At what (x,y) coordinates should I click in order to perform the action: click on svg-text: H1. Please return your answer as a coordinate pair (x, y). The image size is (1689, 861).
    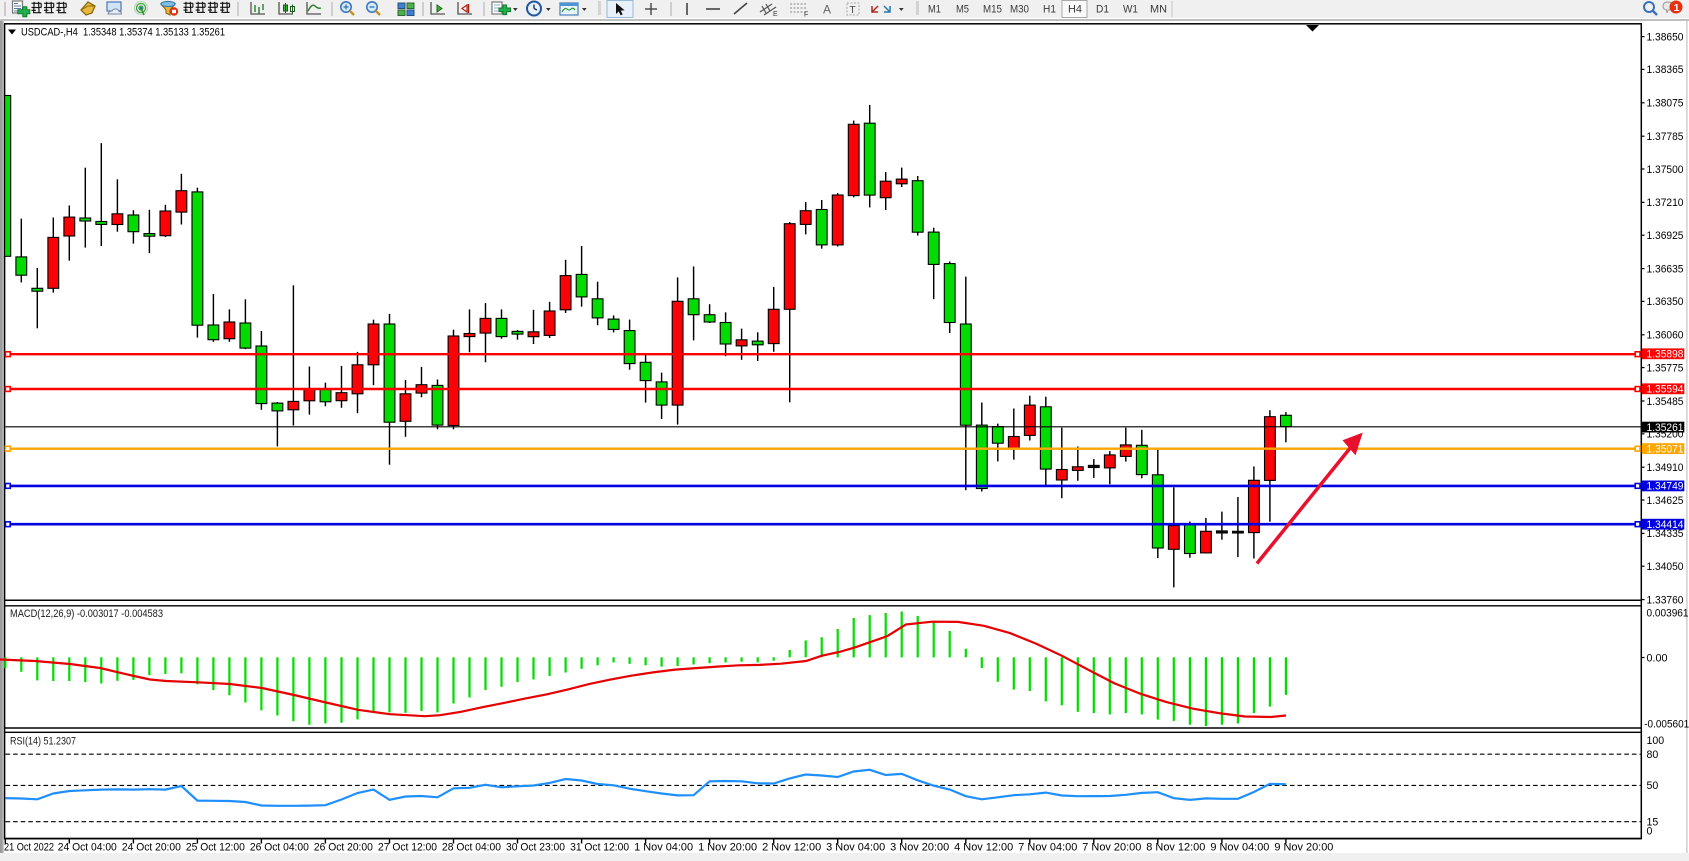
    Looking at the image, I should click on (1049, 10).